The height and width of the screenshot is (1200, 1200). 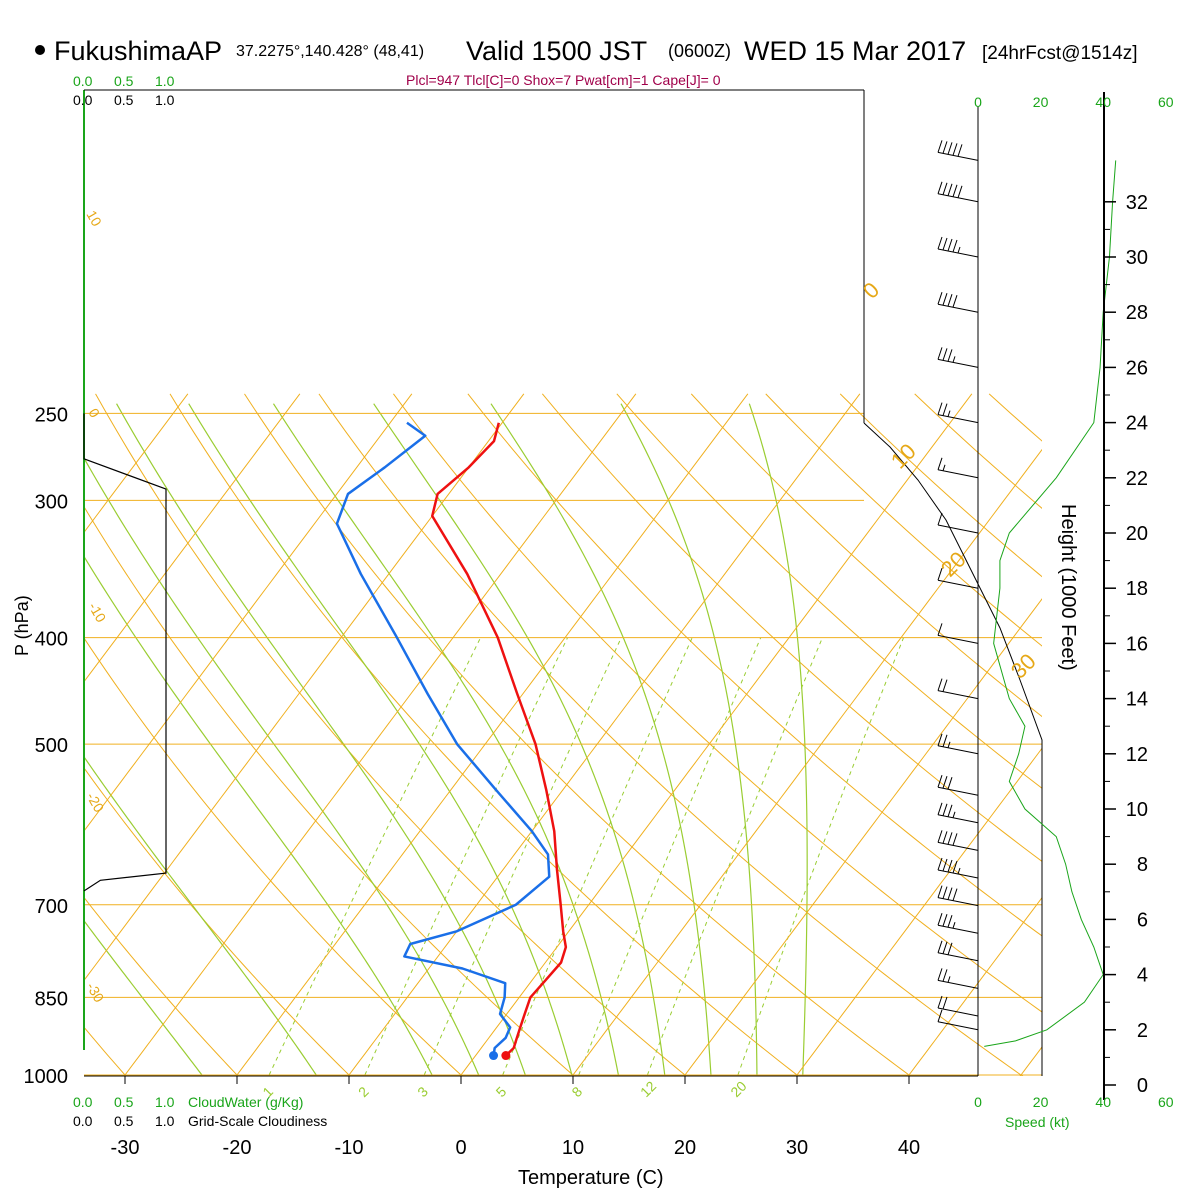 What do you see at coordinates (257, 1121) in the screenshot?
I see `cloudiness-label: Grid-Scale Cloudiness` at bounding box center [257, 1121].